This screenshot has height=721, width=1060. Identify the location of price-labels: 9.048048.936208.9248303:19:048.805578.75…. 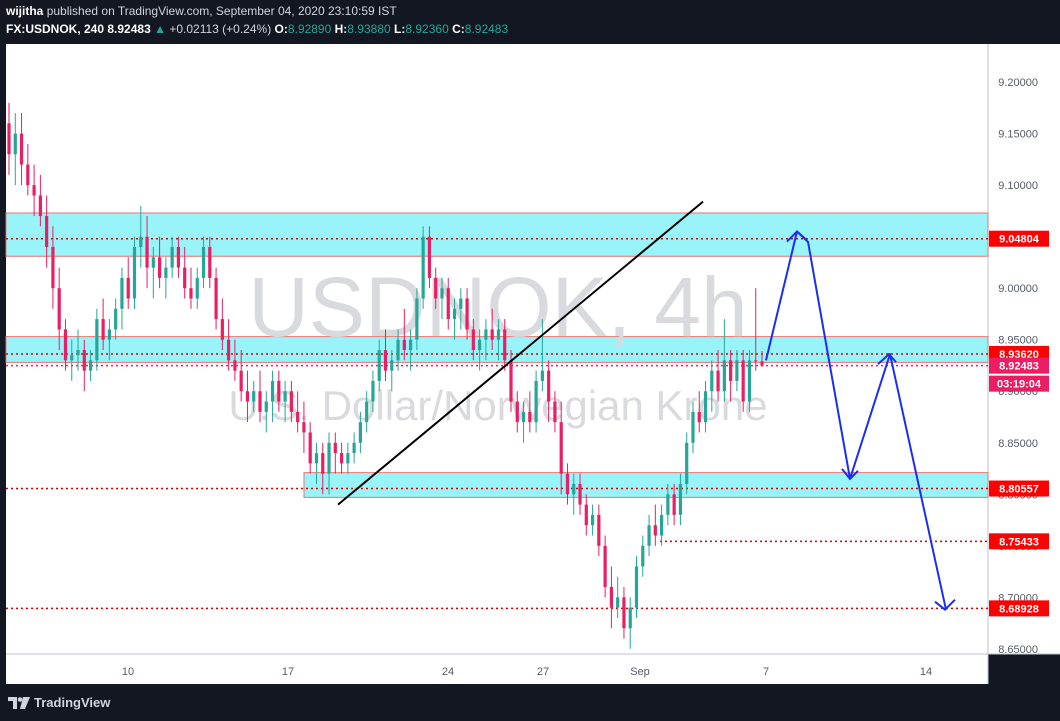
(1019, 423).